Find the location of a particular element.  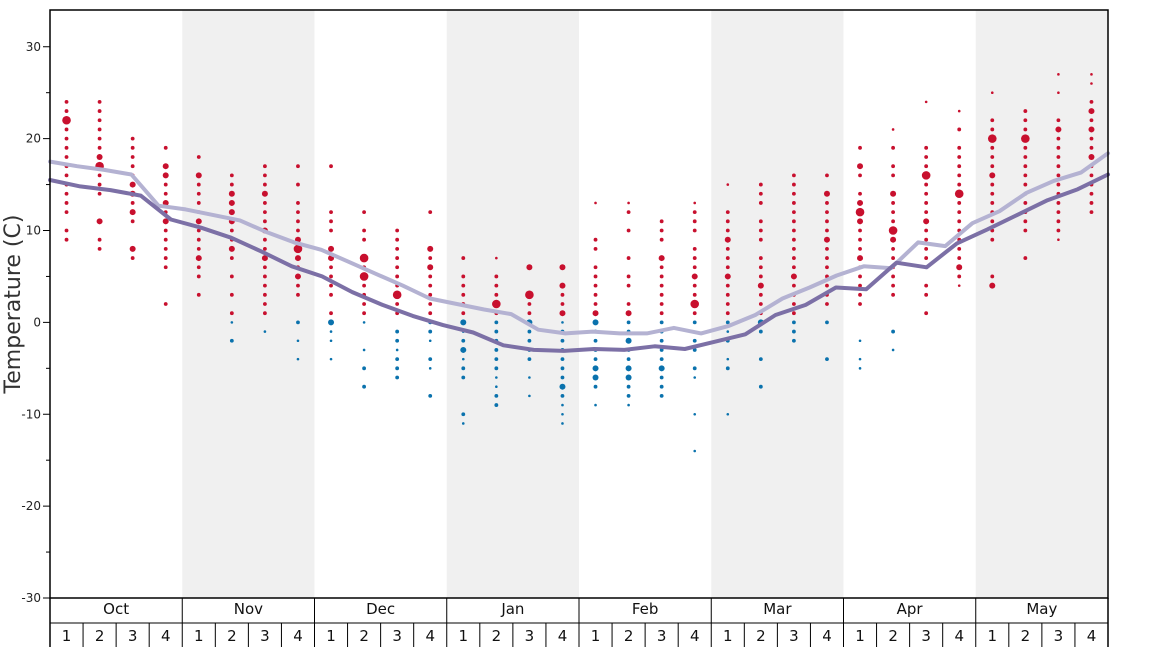

month-band is located at coordinates (1041, 304).